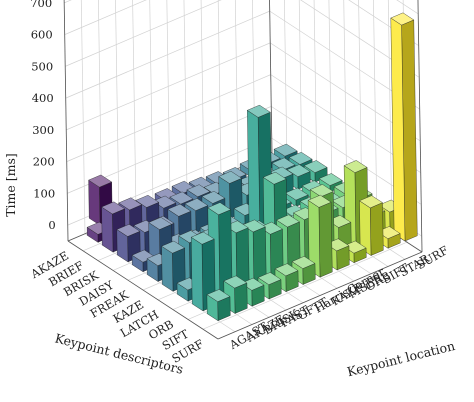  I want to click on z-tick-label: 500, so click(42, 66).